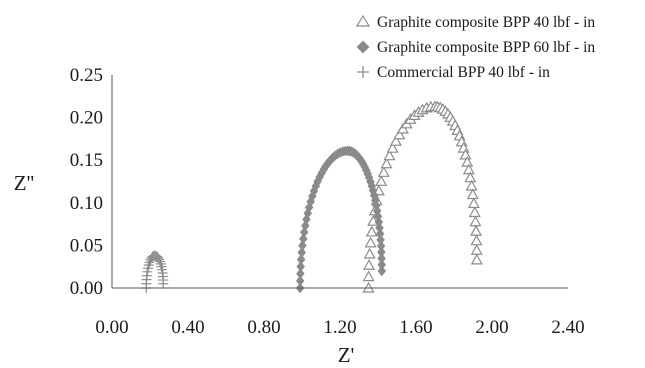 The width and height of the screenshot is (645, 368). Describe the element at coordinates (86, 288) in the screenshot. I see `y-tick-label: 0.00` at that location.